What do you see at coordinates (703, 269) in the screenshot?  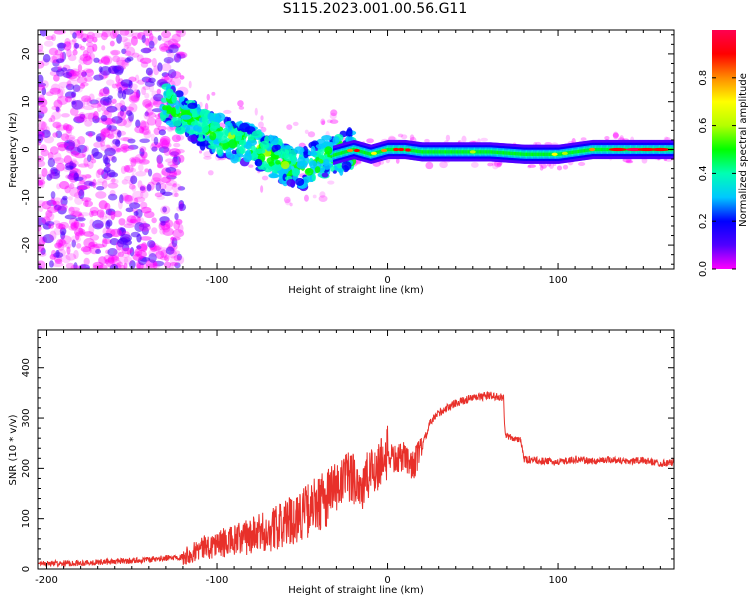 I see `colorbar-tick-label: 0.0` at bounding box center [703, 269].